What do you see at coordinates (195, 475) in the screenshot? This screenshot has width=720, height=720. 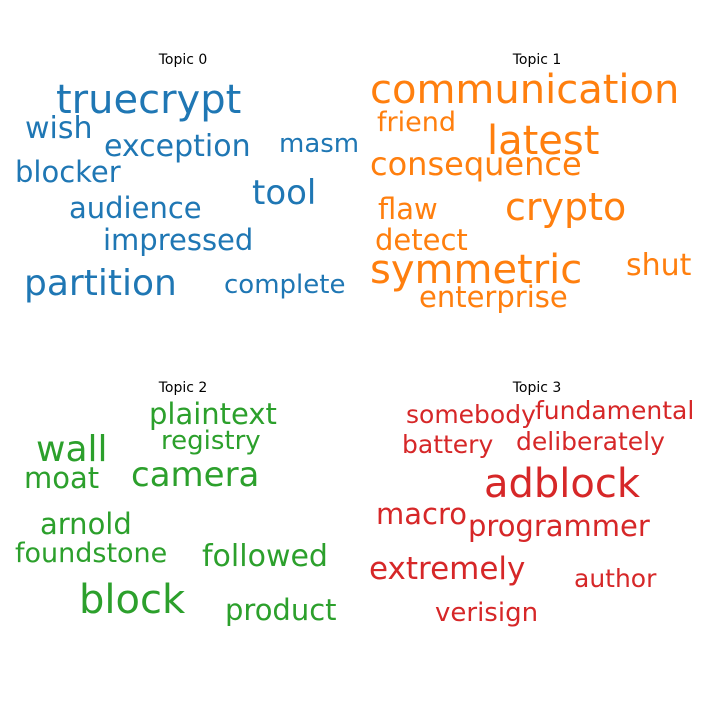 I see `topic-2-word: camera` at bounding box center [195, 475].